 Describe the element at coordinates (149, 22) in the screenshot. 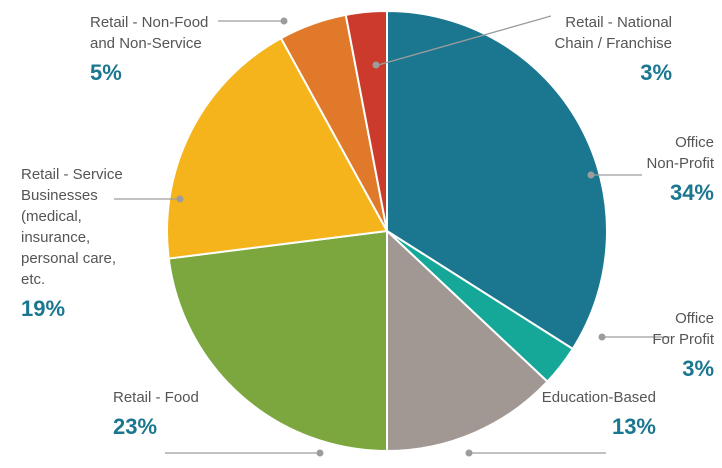

I see `slice-label: Retail - Non-Food` at that location.